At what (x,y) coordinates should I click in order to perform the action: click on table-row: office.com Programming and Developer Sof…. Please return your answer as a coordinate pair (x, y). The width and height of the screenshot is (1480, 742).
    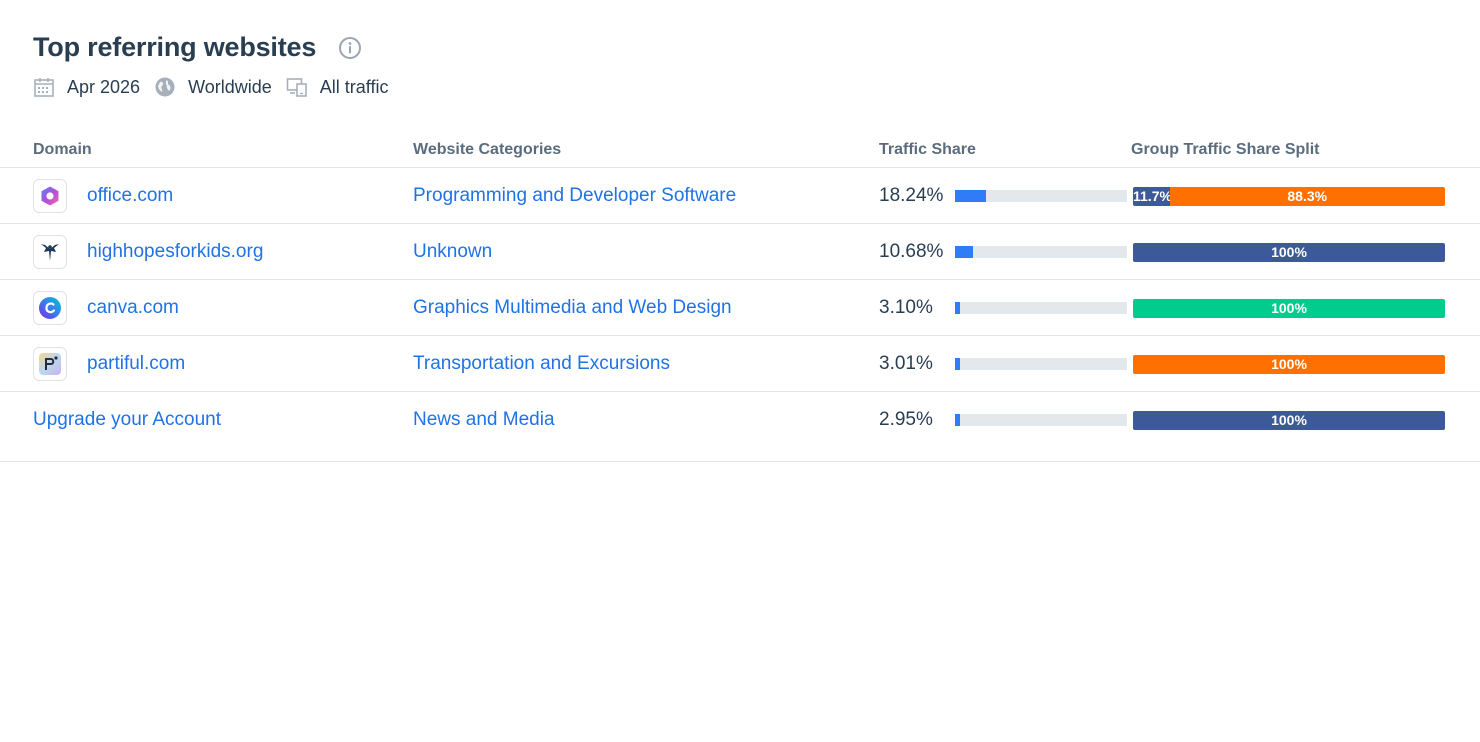
    Looking at the image, I should click on (740, 196).